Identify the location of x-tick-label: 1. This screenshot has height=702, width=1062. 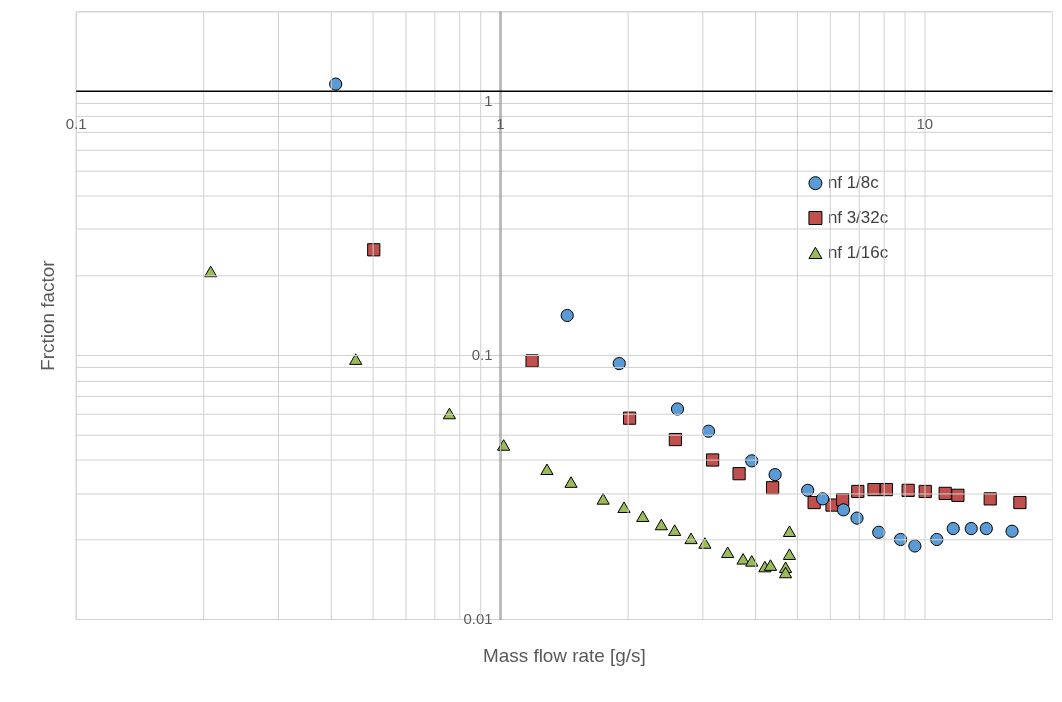
(500, 124).